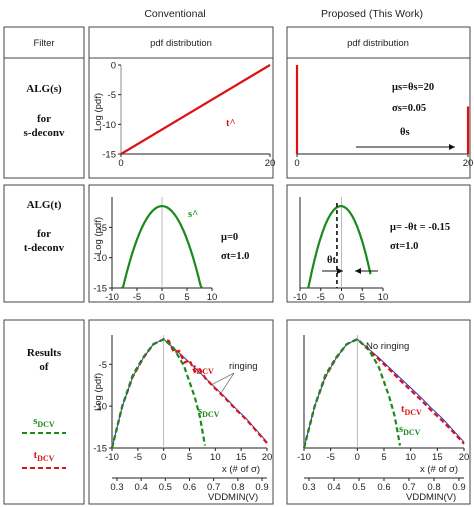 The height and width of the screenshot is (507, 474). Describe the element at coordinates (181, 43) in the screenshot. I see `subheader-pdf-conv: pdf distribution` at that location.